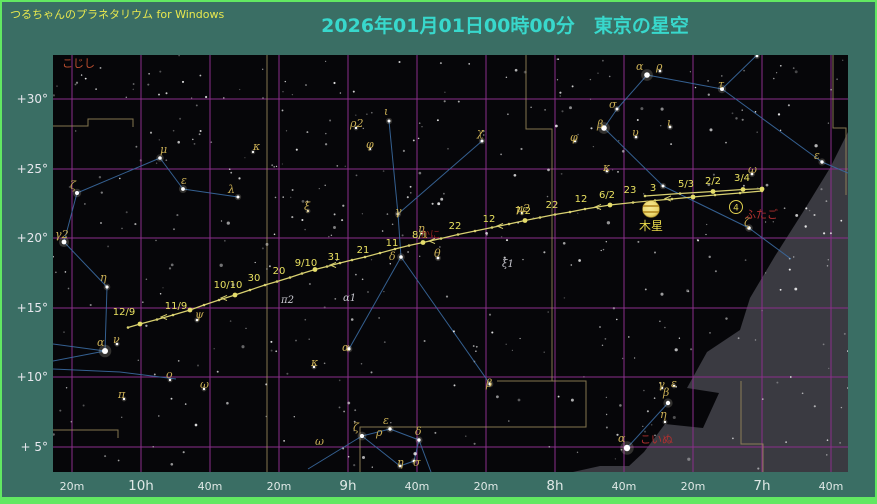  What do you see at coordinates (736, 207) in the screenshot?
I see `asteroid-4-marker: 4` at bounding box center [736, 207].